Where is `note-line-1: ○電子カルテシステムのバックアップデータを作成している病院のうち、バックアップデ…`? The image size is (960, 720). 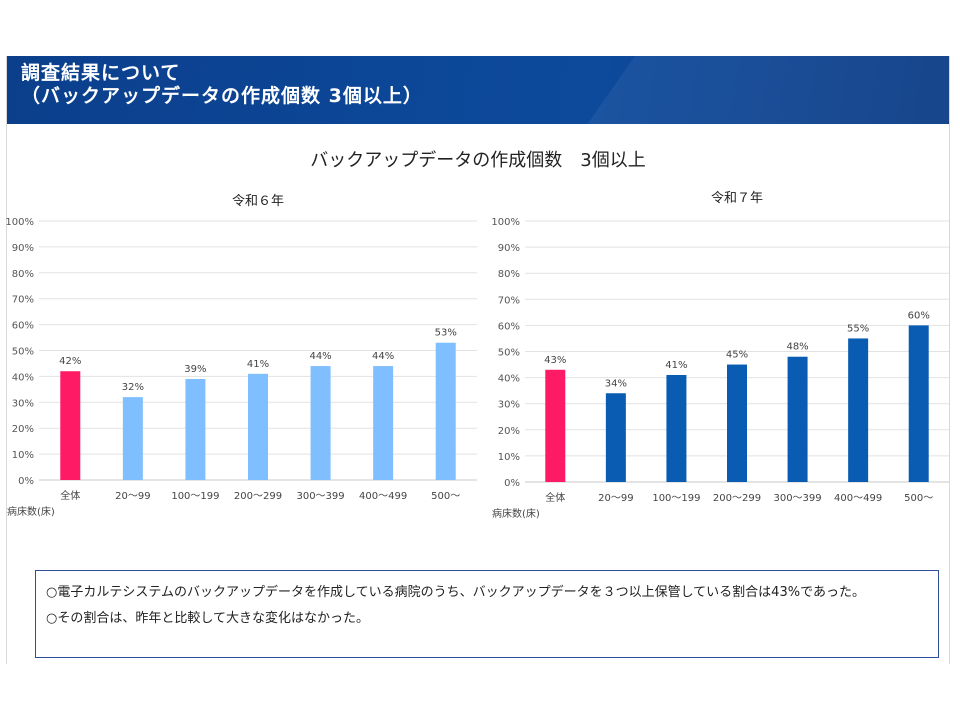 note-line-1: ○電子カルテシステムのバックアップデータを作成している病院のうち、バックアップデ… is located at coordinates (455, 592).